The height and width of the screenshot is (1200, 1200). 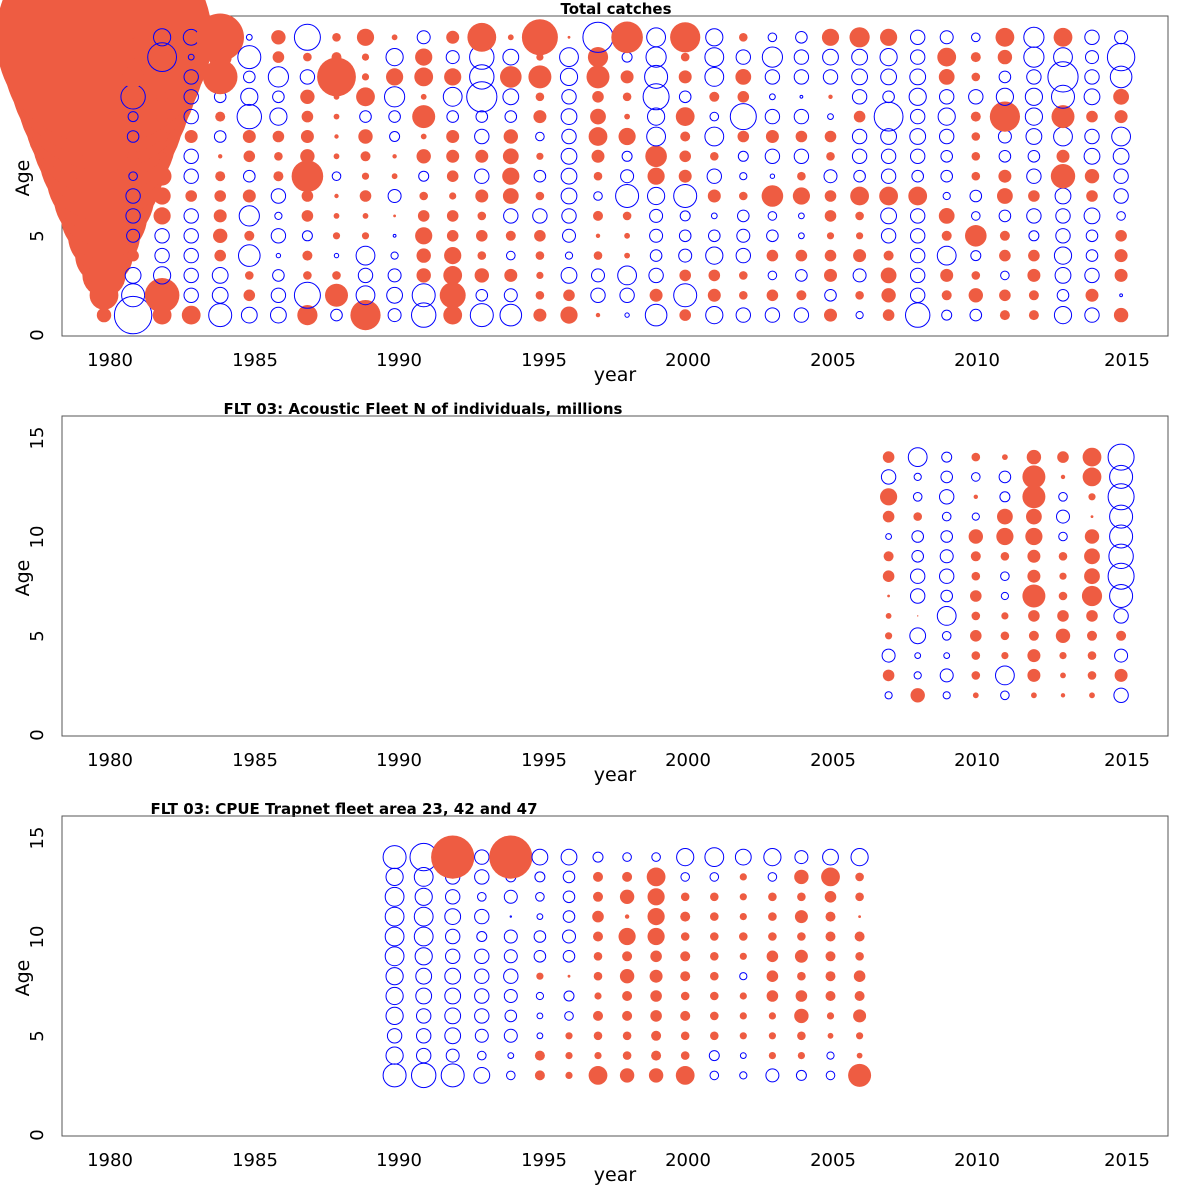 I want to click on x-tick-label: 1995, so click(x=544, y=360).